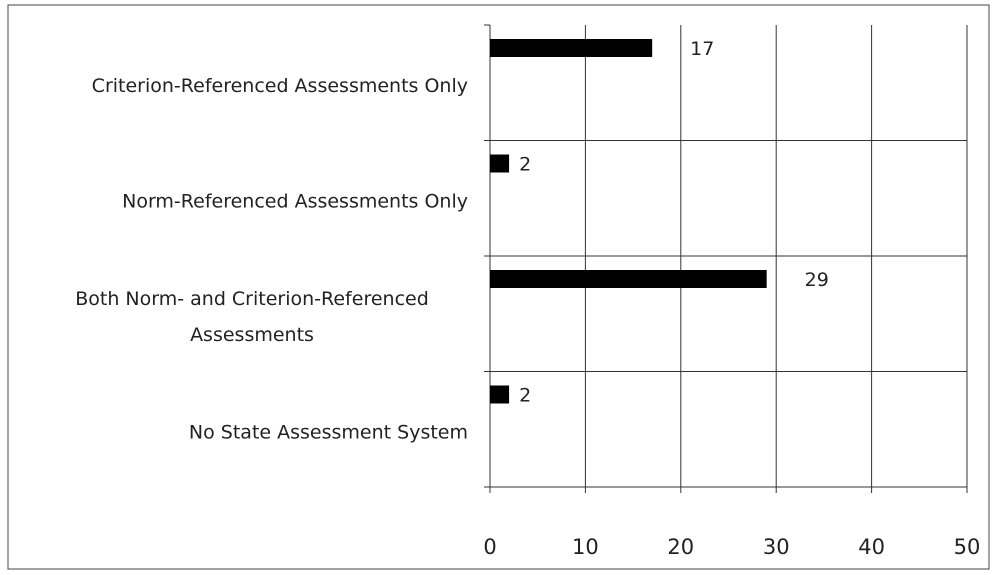 This screenshot has width=997, height=575. What do you see at coordinates (680, 547) in the screenshot?
I see `x-tick-label: 20` at bounding box center [680, 547].